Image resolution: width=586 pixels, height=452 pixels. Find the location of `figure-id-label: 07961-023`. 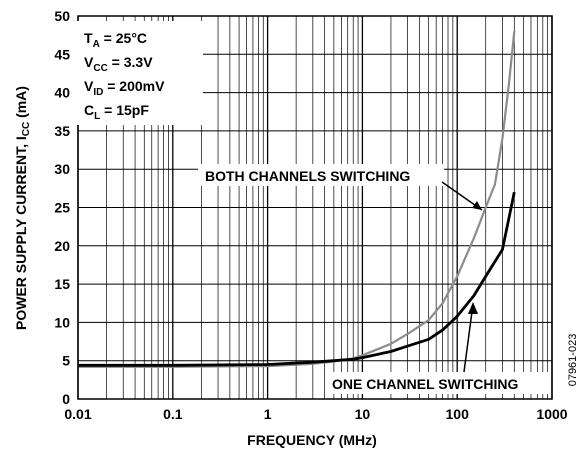

figure-id-label: 07961-023 is located at coordinates (573, 360).